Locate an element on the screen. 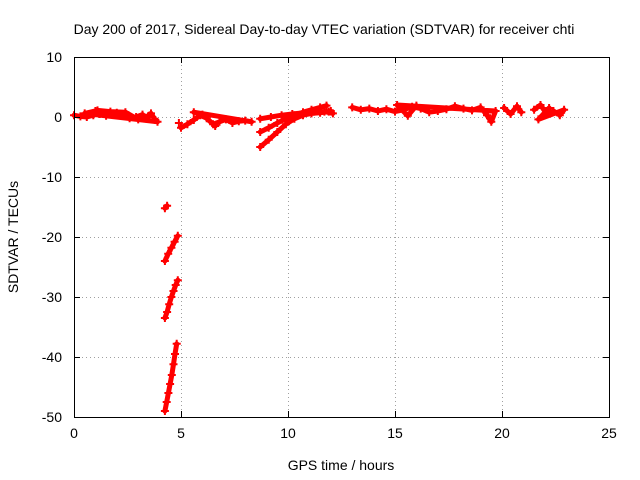 The image size is (640, 480). x-tick-label: 25 is located at coordinates (609, 433).